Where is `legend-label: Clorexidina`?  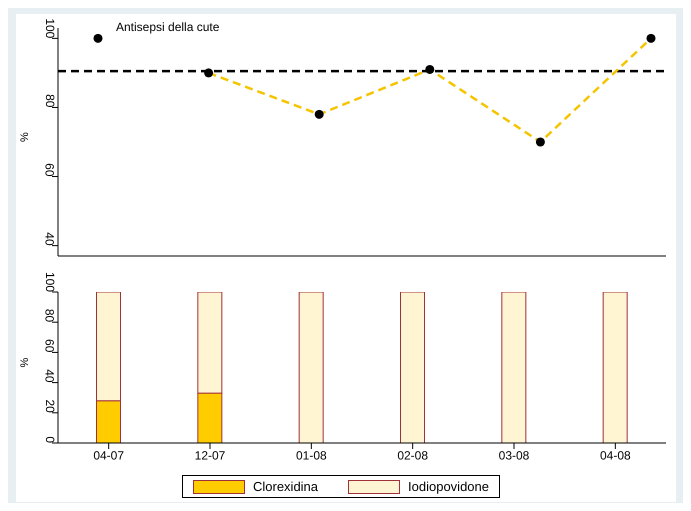 legend-label: Clorexidina is located at coordinates (285, 486).